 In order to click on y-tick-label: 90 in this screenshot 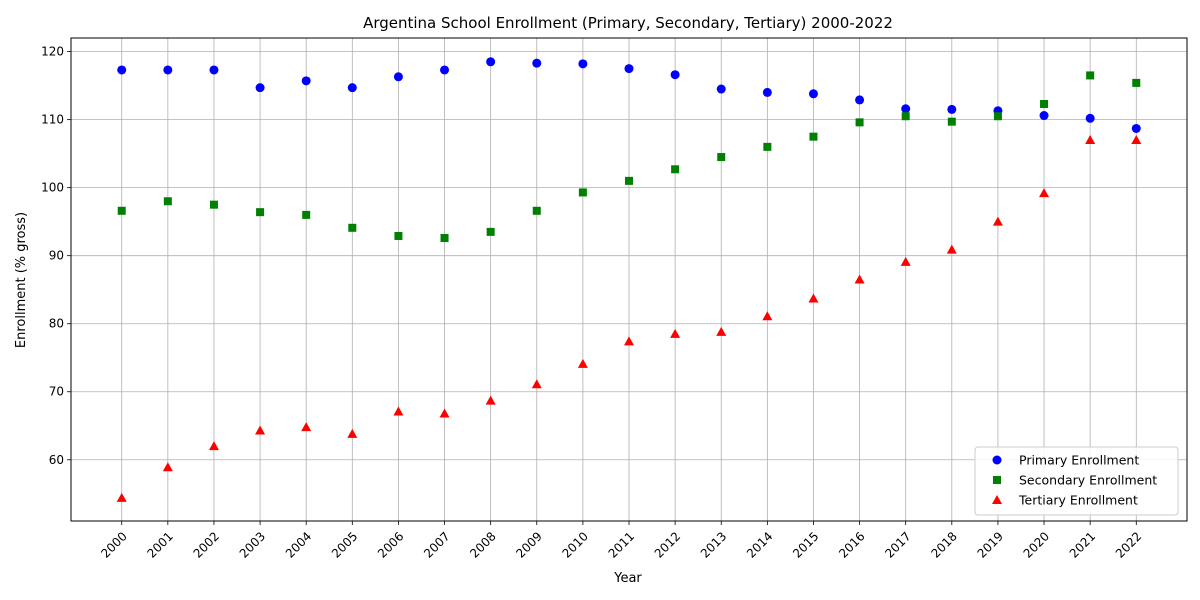, I will do `click(56, 256)`.